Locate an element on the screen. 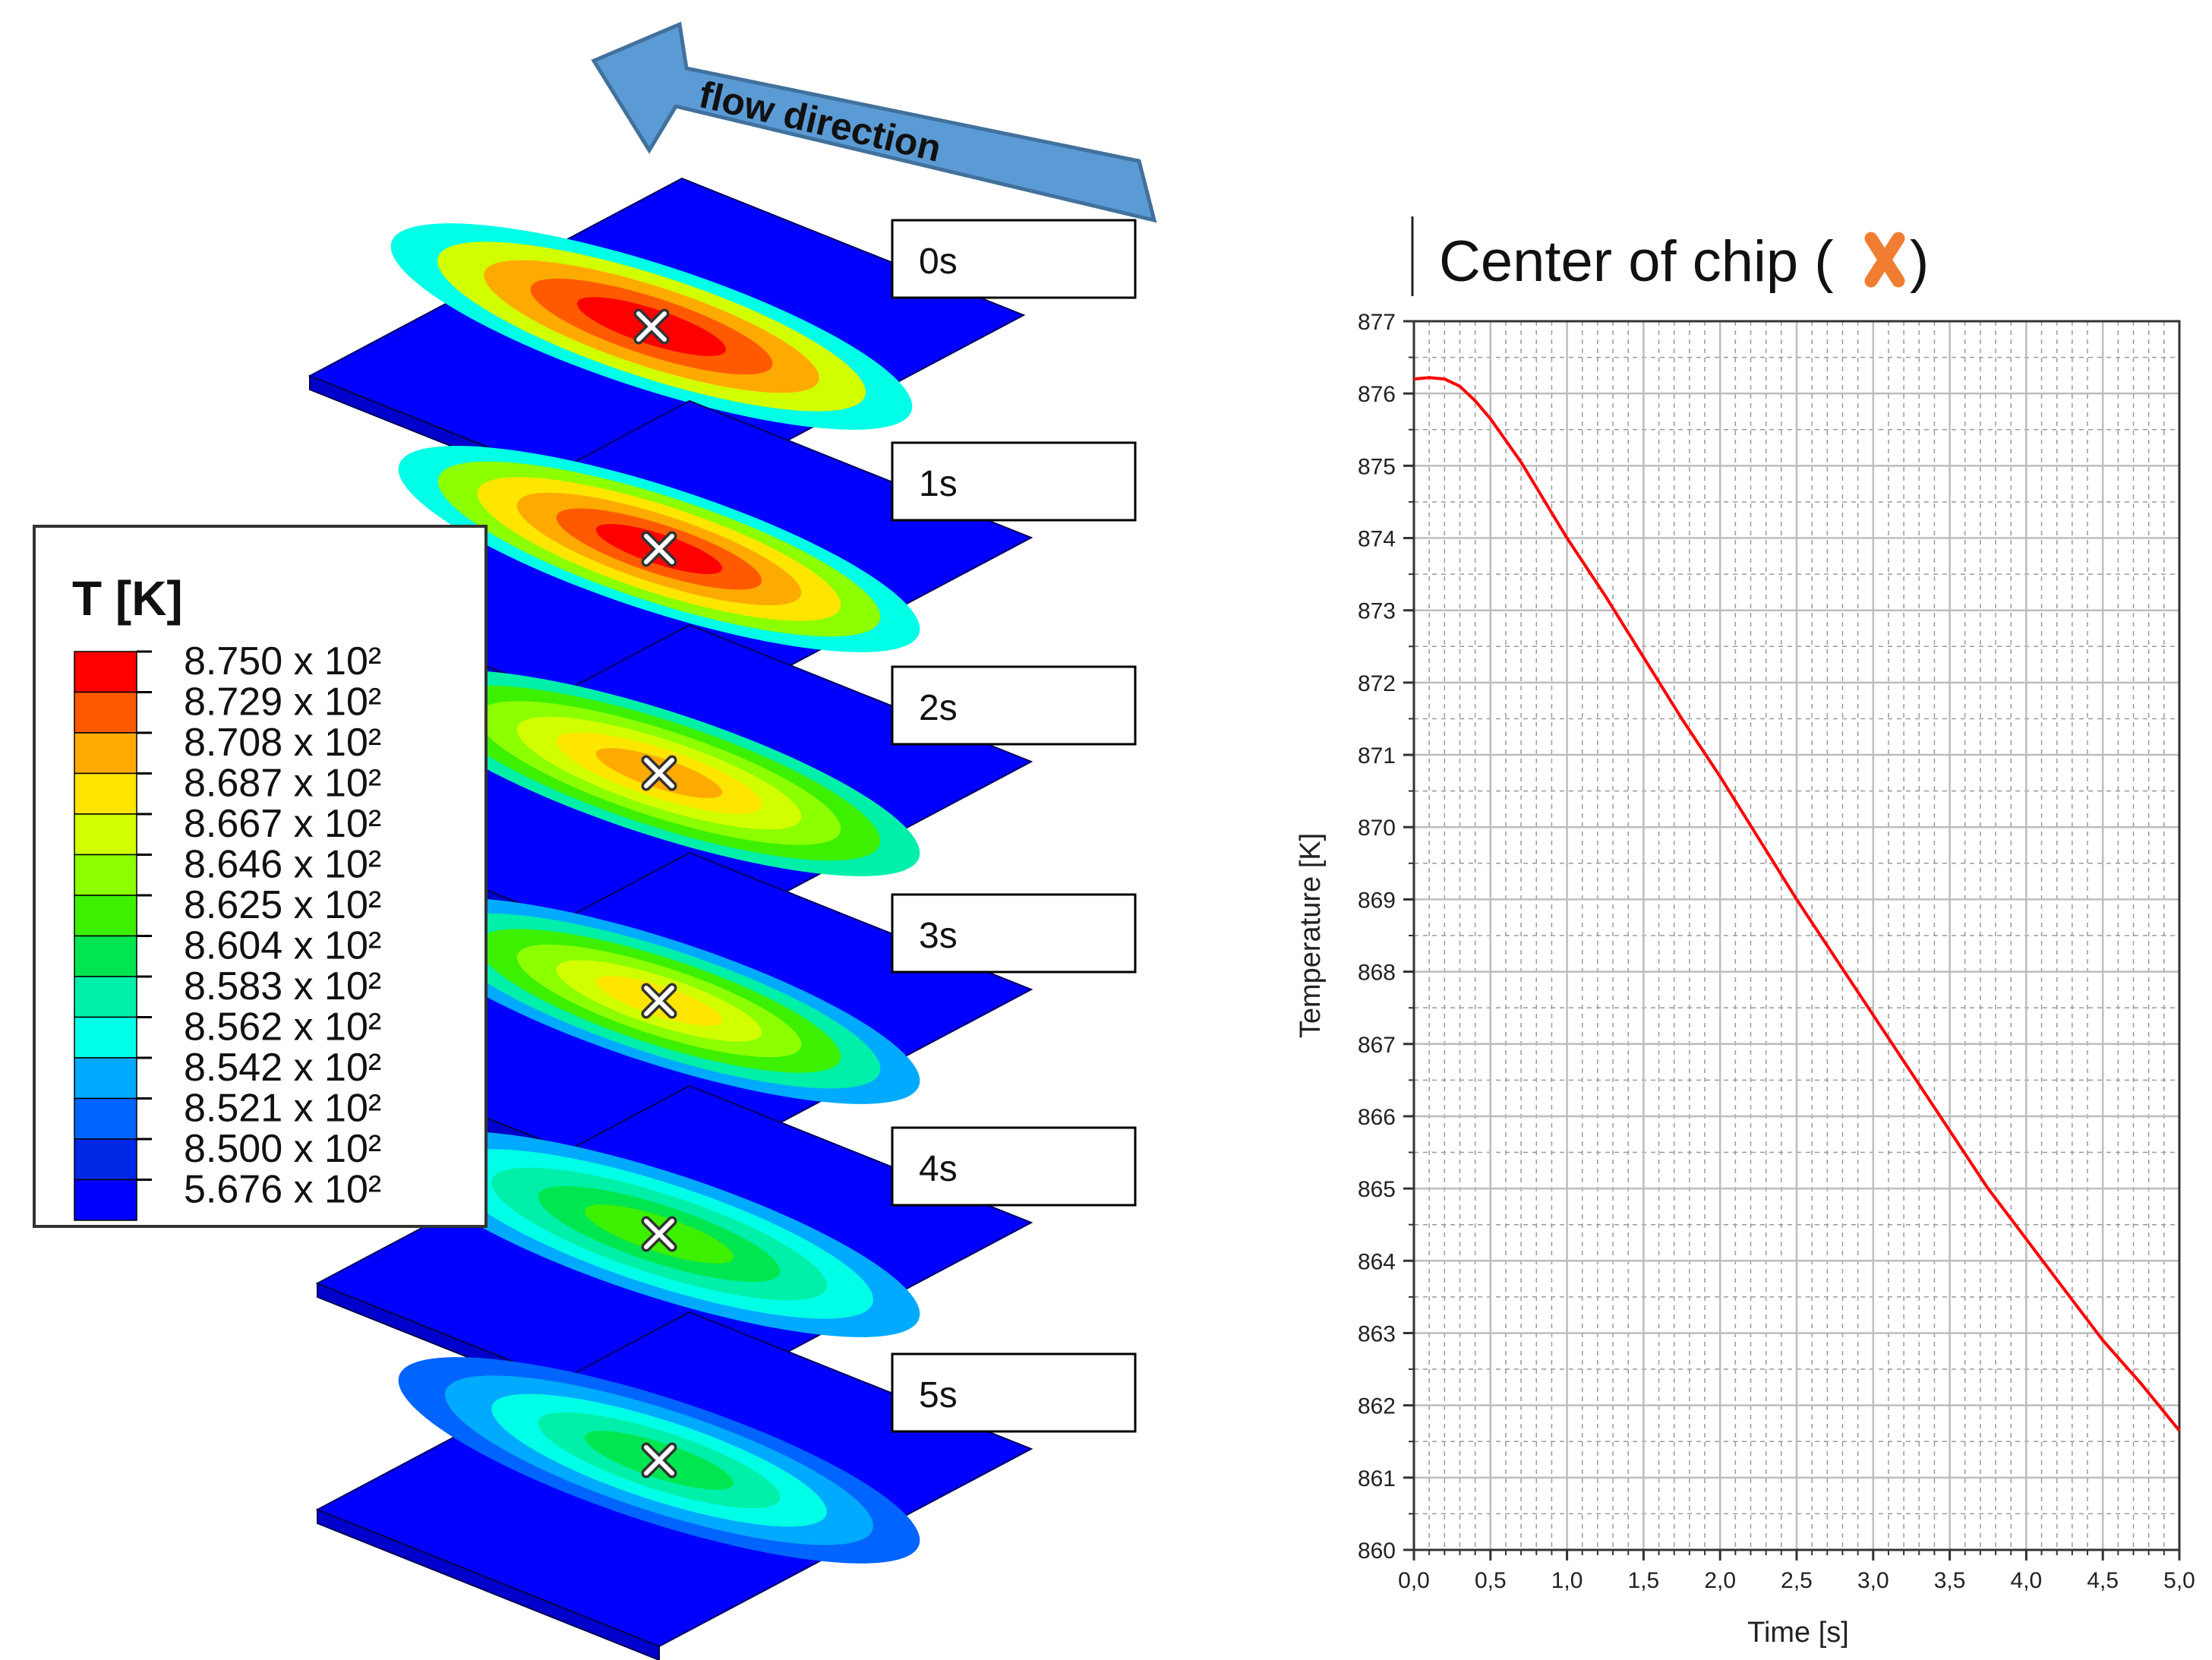  x-axis-title: Time [s] is located at coordinates (1798, 1633).